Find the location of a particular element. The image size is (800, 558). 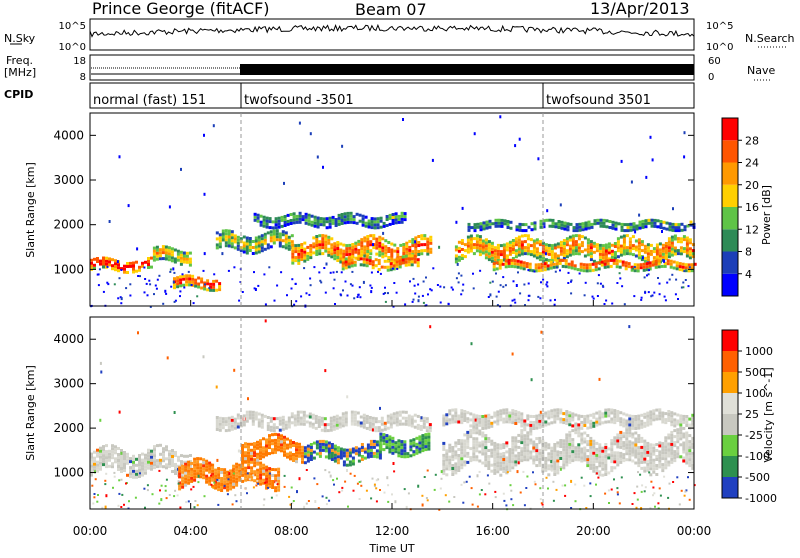

xtick-label: 12:00 is located at coordinates (392, 531).